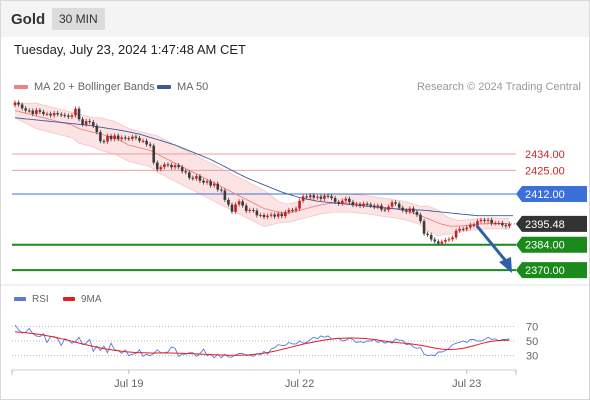 The width and height of the screenshot is (590, 400). I want to click on legend-swatch-rsi, so click(20, 299).